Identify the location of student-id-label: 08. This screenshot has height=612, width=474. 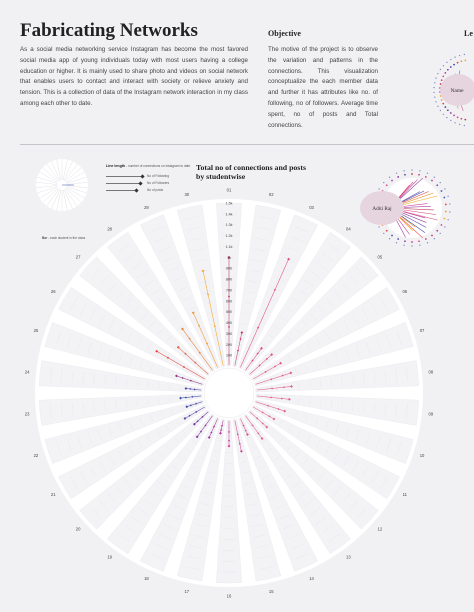
(431, 371).